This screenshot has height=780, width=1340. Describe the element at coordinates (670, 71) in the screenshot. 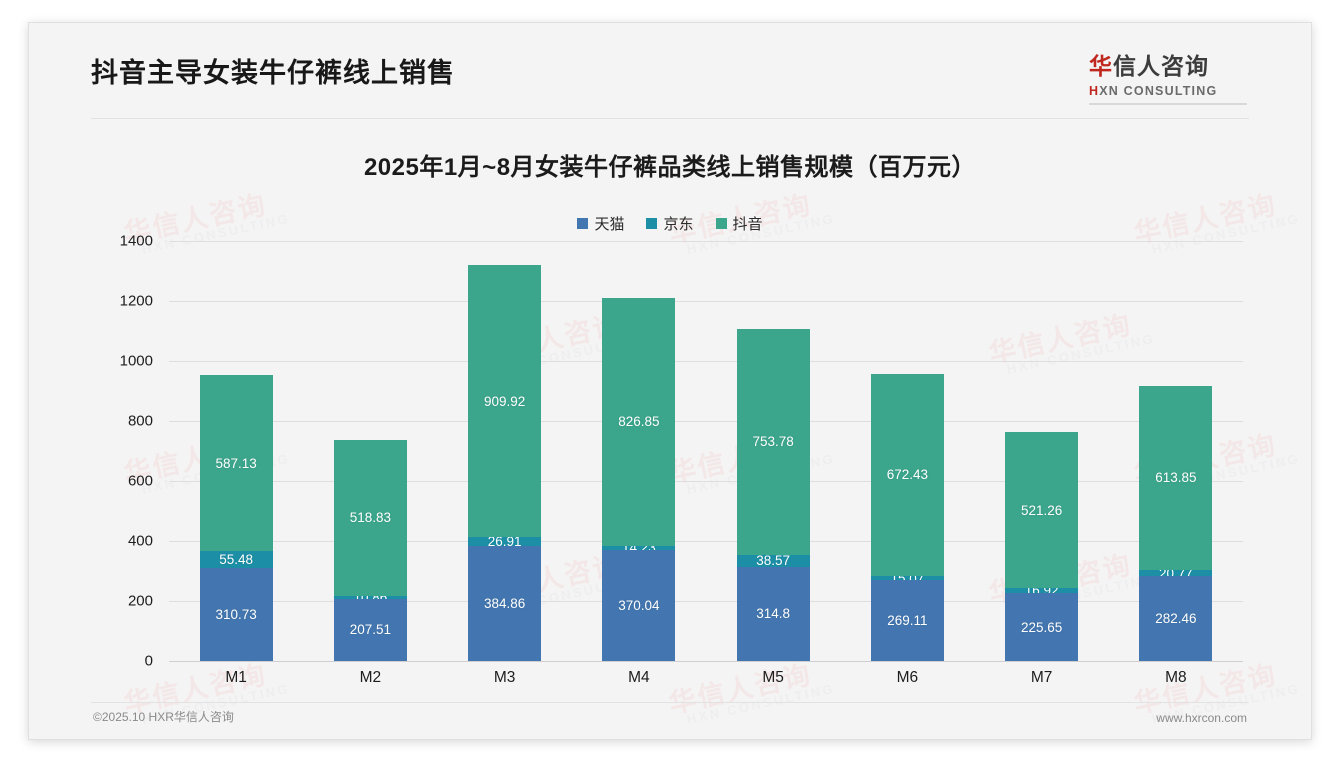

I see `slide-header: 抖音主导女装牛仔裤线上销售 华信人咨询 HXN CONSULTING` at that location.